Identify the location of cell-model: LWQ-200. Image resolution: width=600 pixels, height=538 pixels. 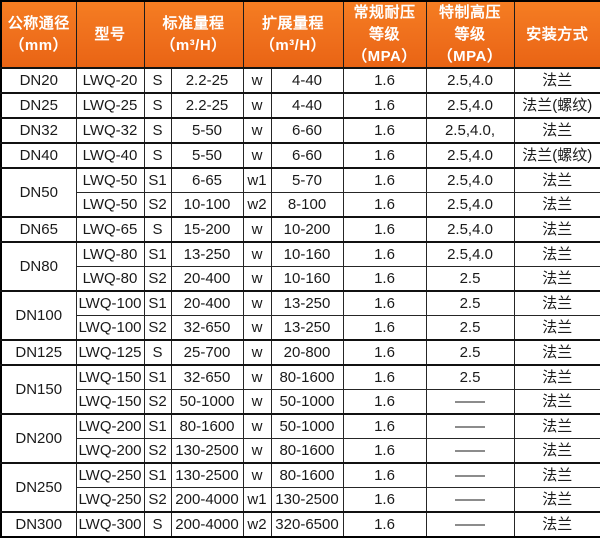
(110, 451).